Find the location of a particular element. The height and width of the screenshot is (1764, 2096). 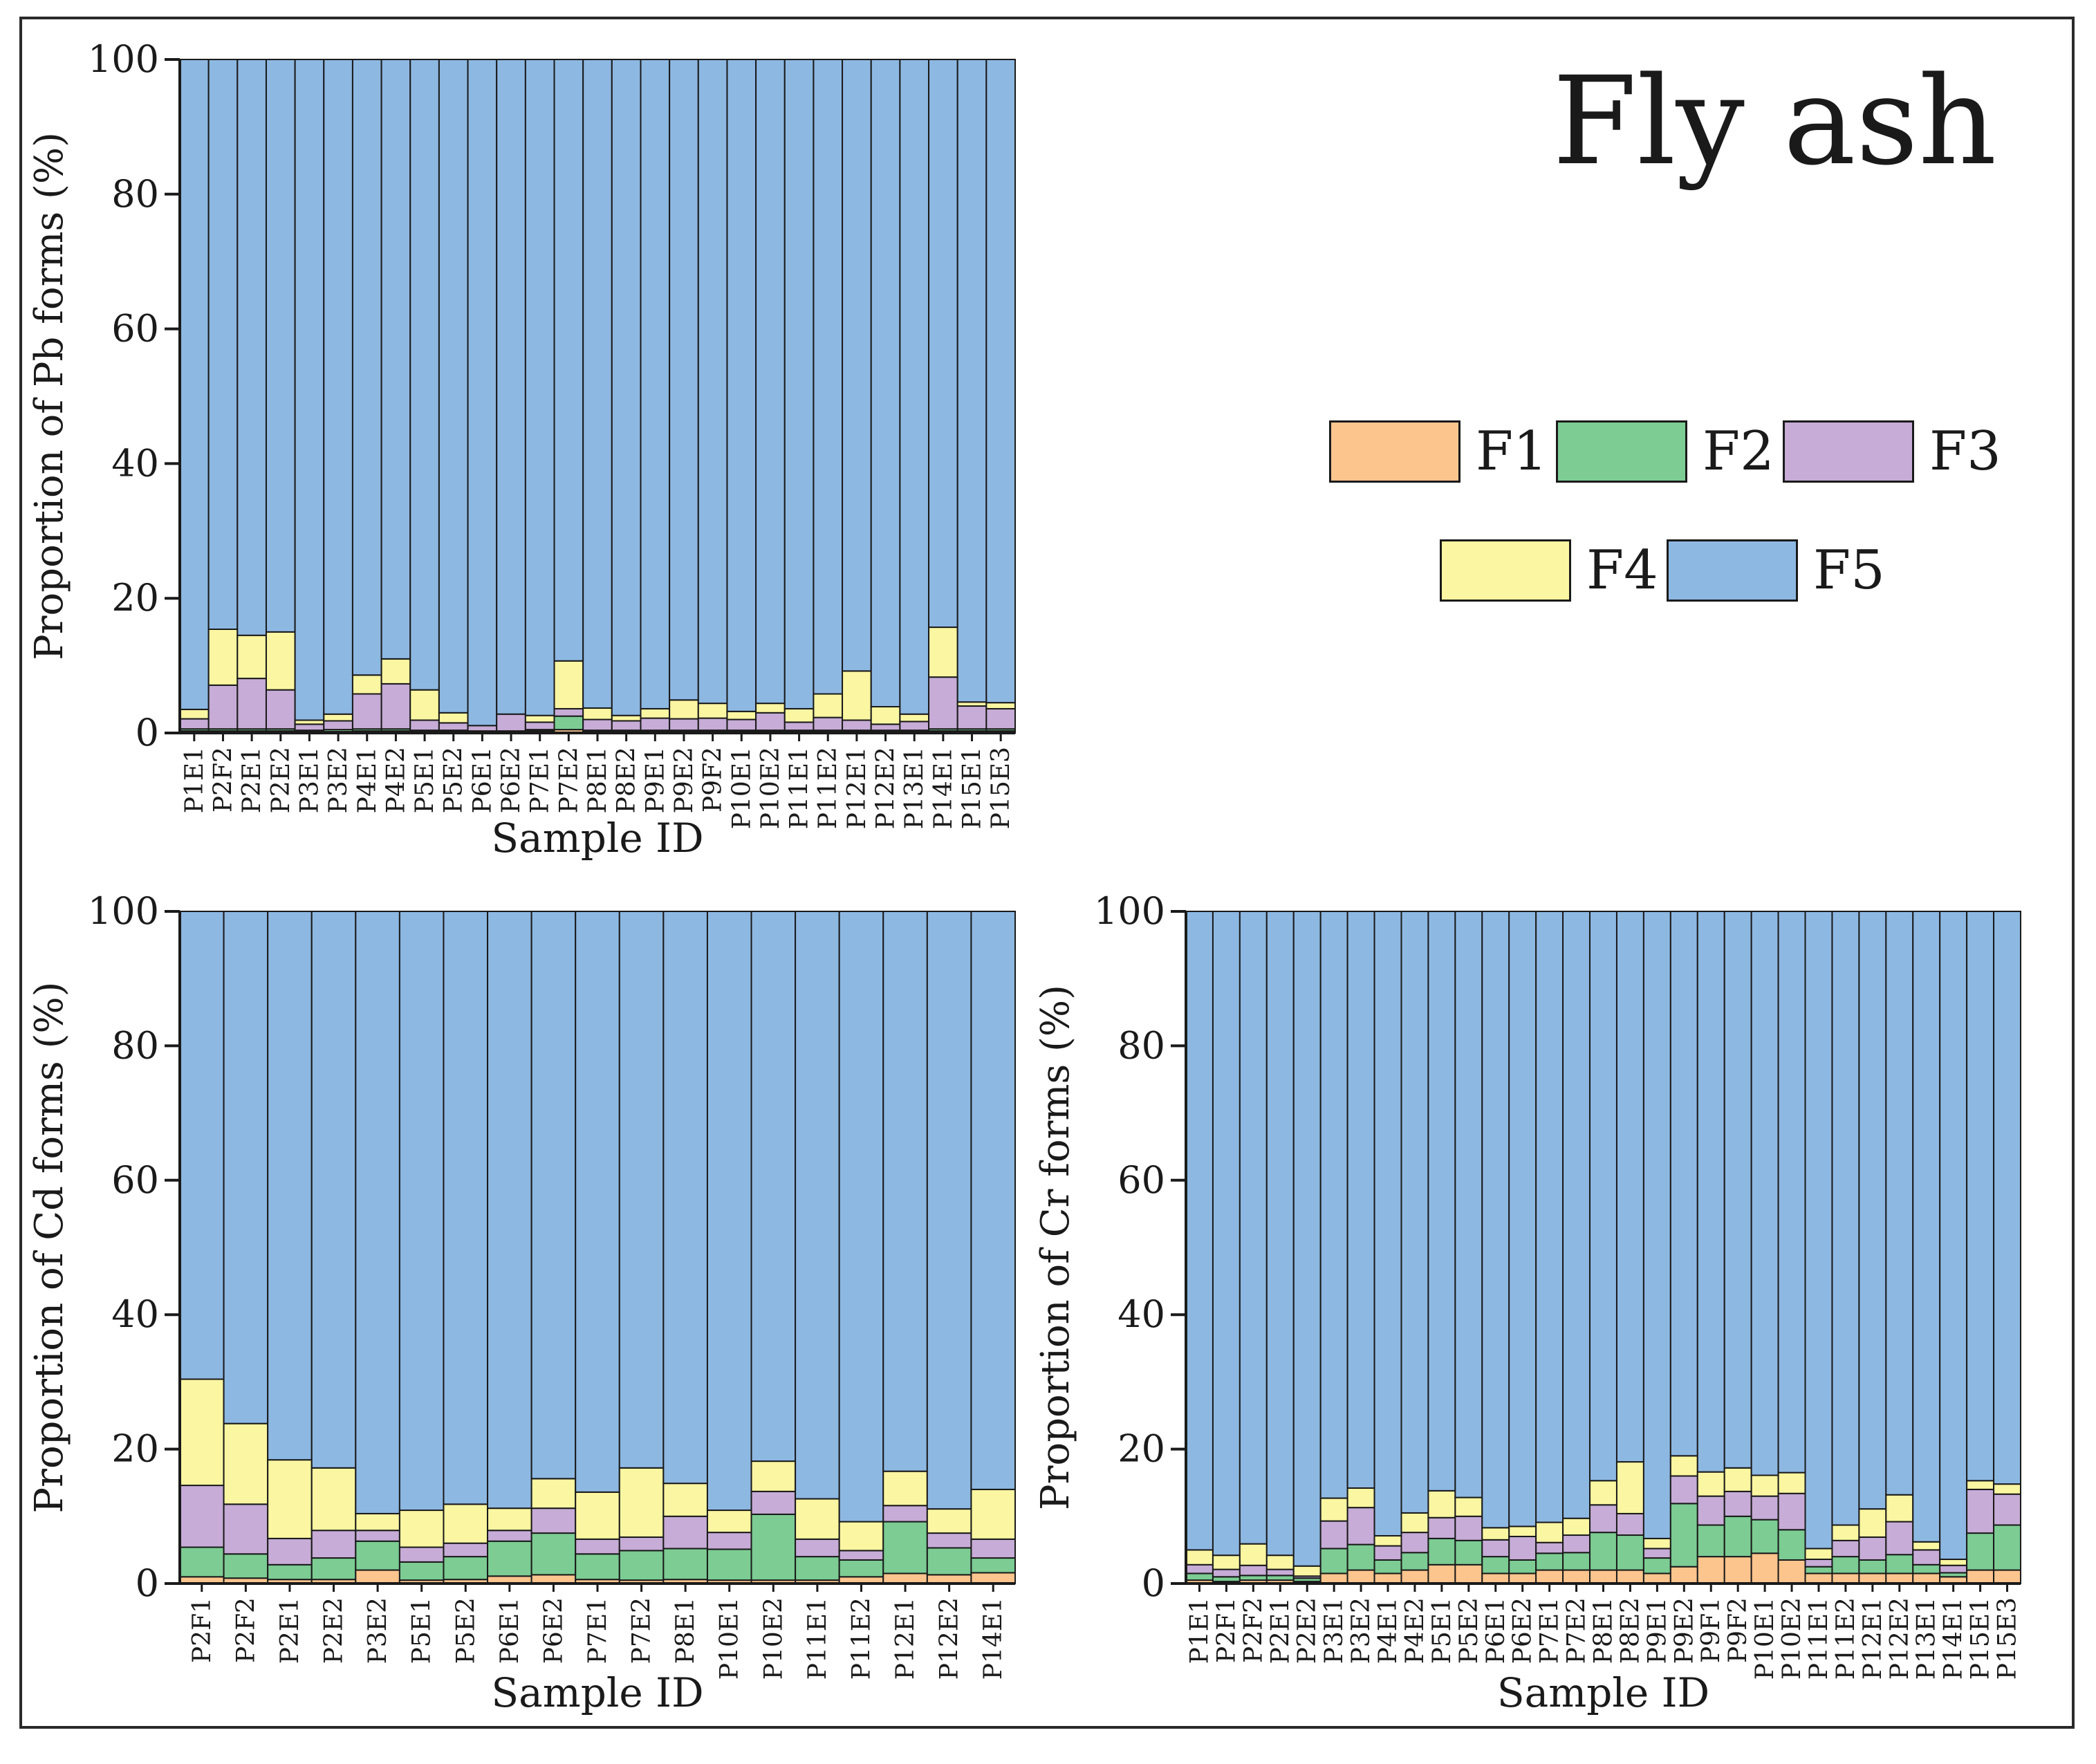

bar-segment-P15E1-F5 is located at coordinates (971, 381).